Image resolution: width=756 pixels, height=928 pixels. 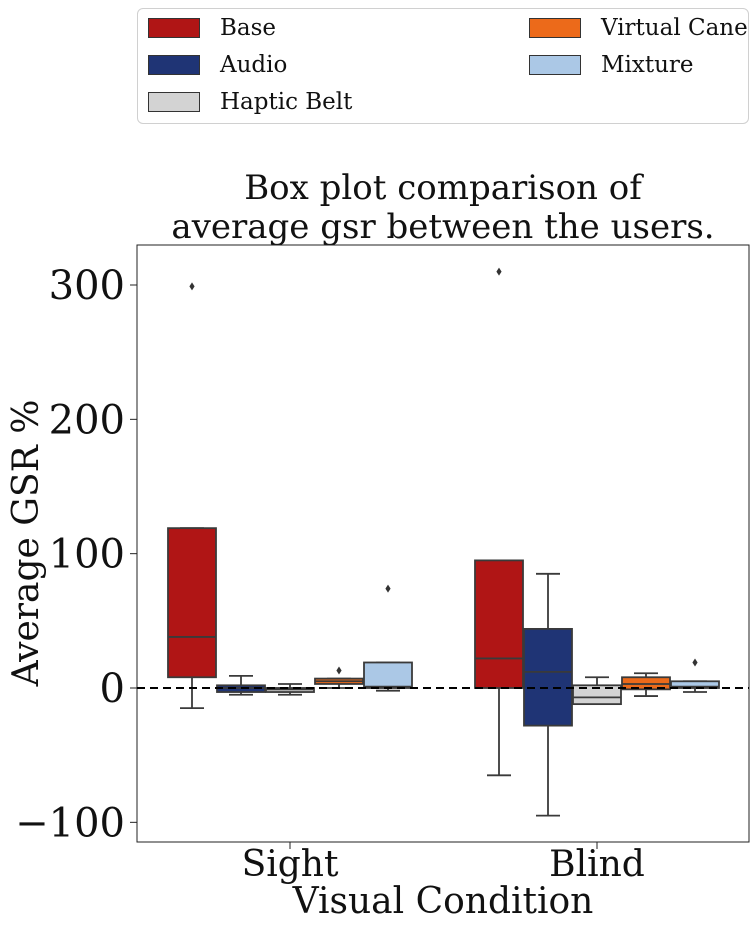 What do you see at coordinates (290, 864) in the screenshot?
I see `x-tick-label-sight: Sight` at bounding box center [290, 864].